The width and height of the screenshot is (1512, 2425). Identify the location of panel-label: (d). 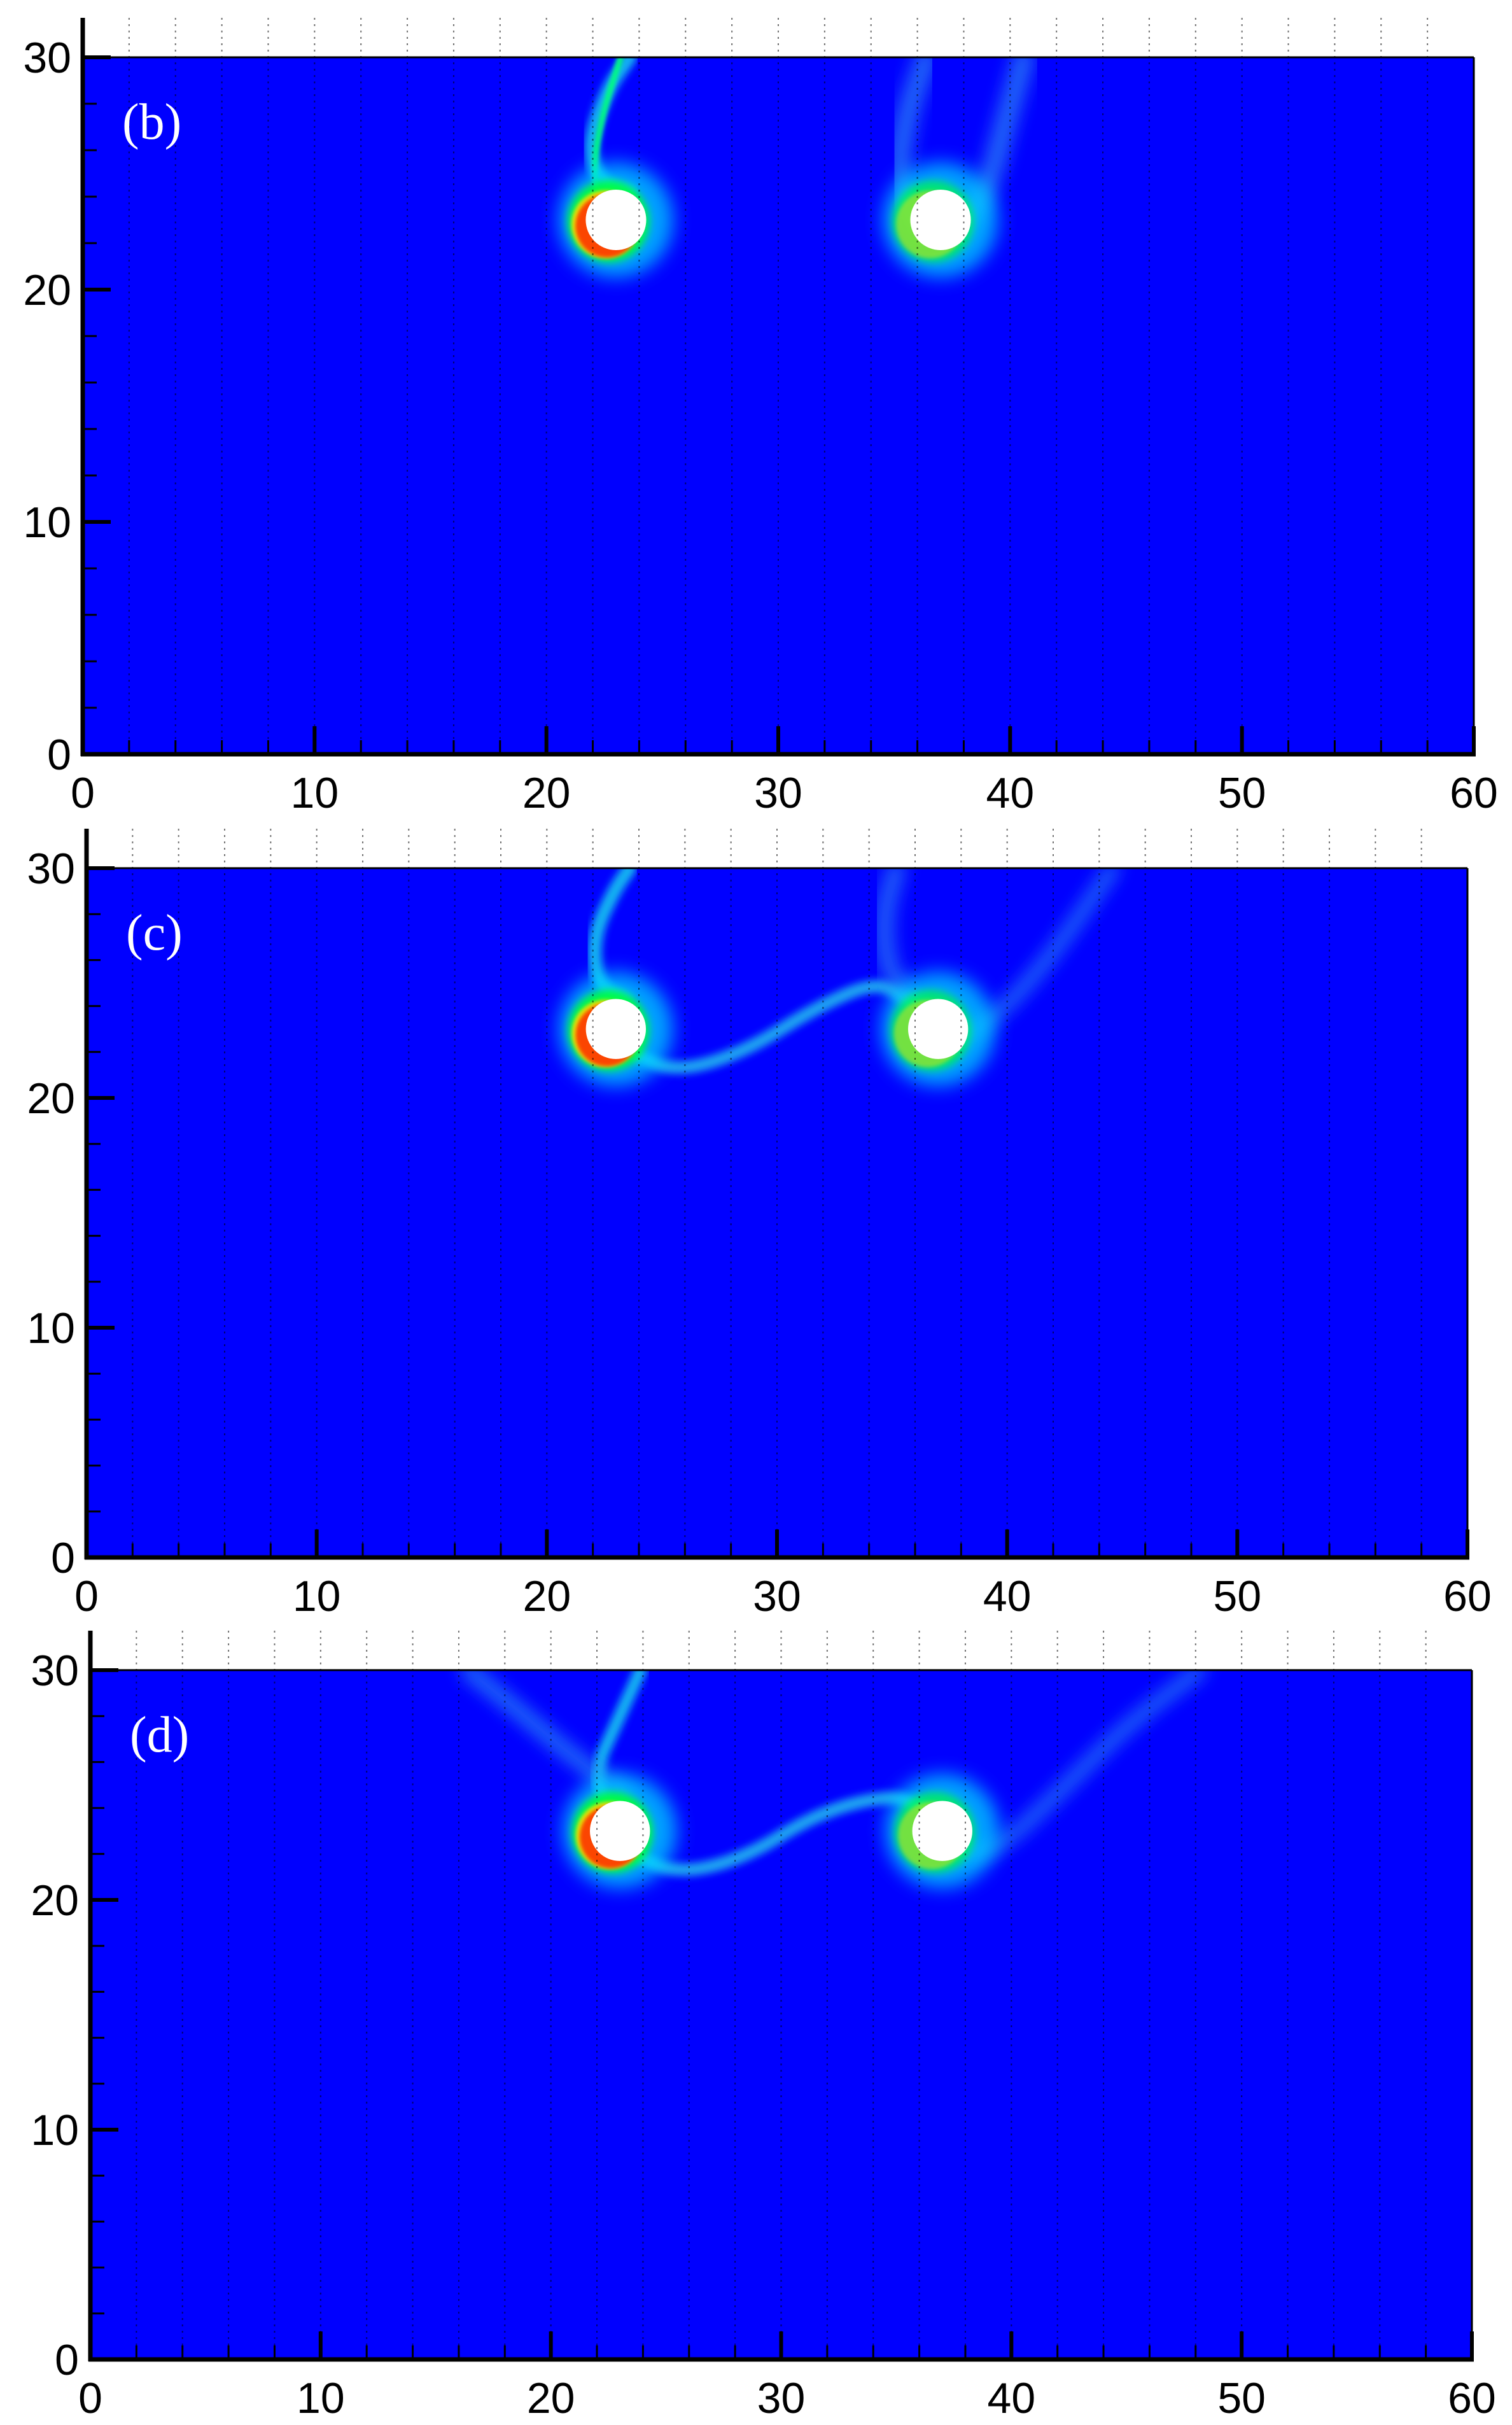
(159, 1735).